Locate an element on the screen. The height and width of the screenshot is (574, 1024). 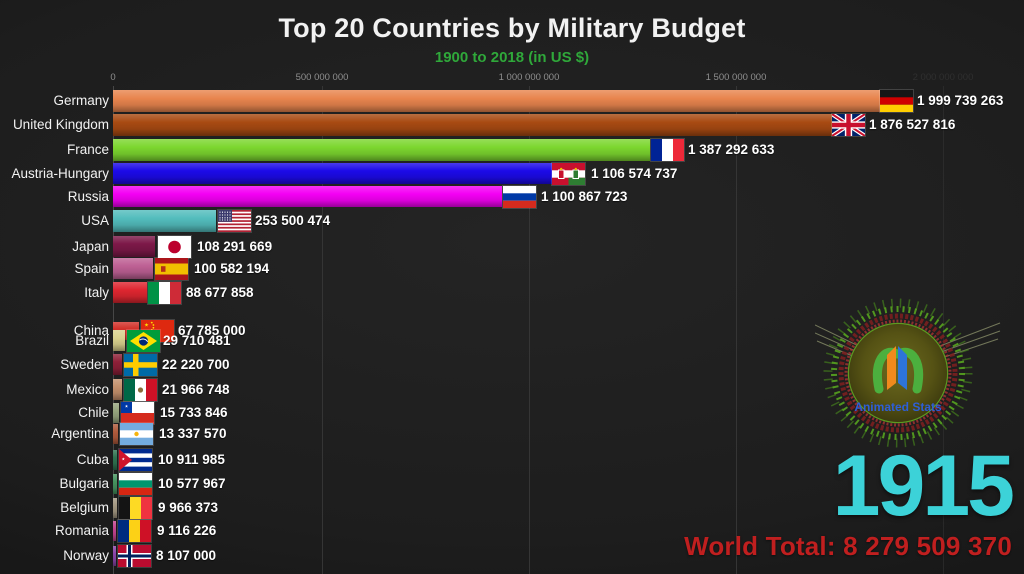
country-label: Sweden is located at coordinates (84, 364).